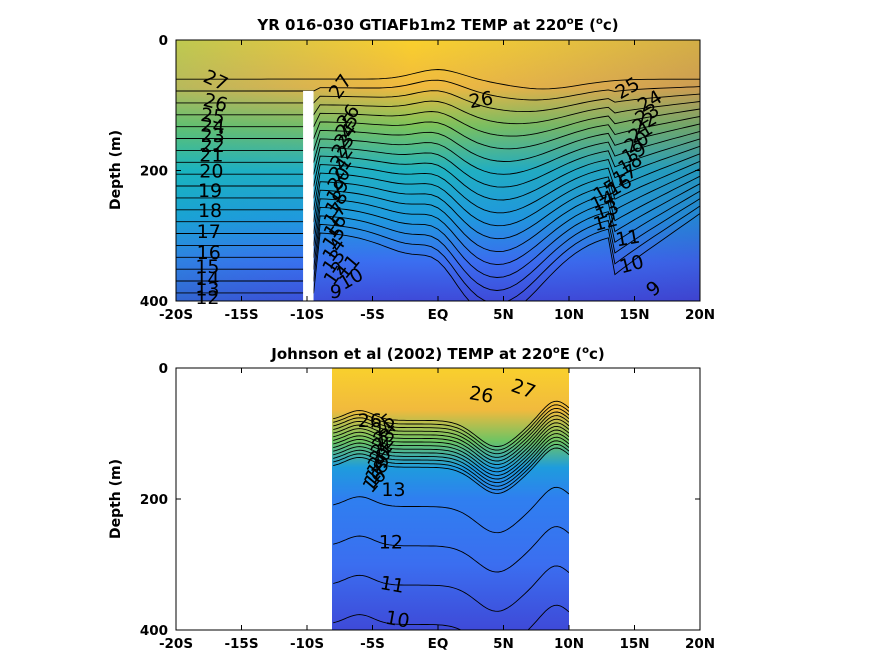 The width and height of the screenshot is (875, 656). What do you see at coordinates (398, 620) in the screenshot?
I see `contour-label: 10` at bounding box center [398, 620].